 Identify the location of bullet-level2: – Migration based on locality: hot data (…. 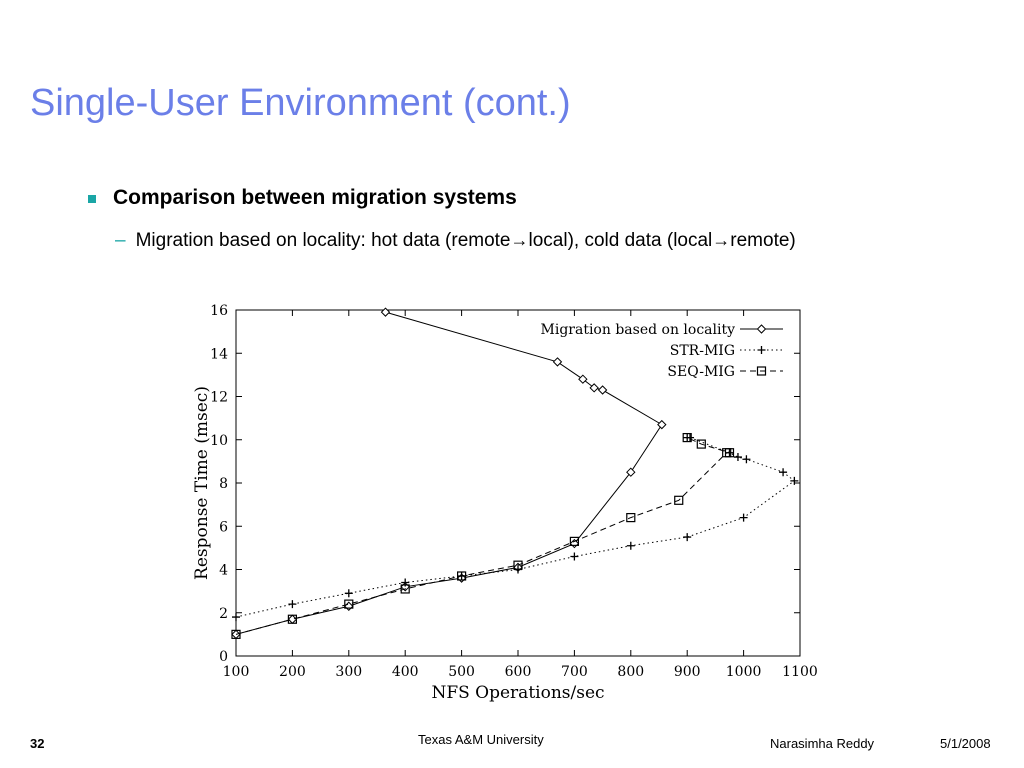
(455, 241).